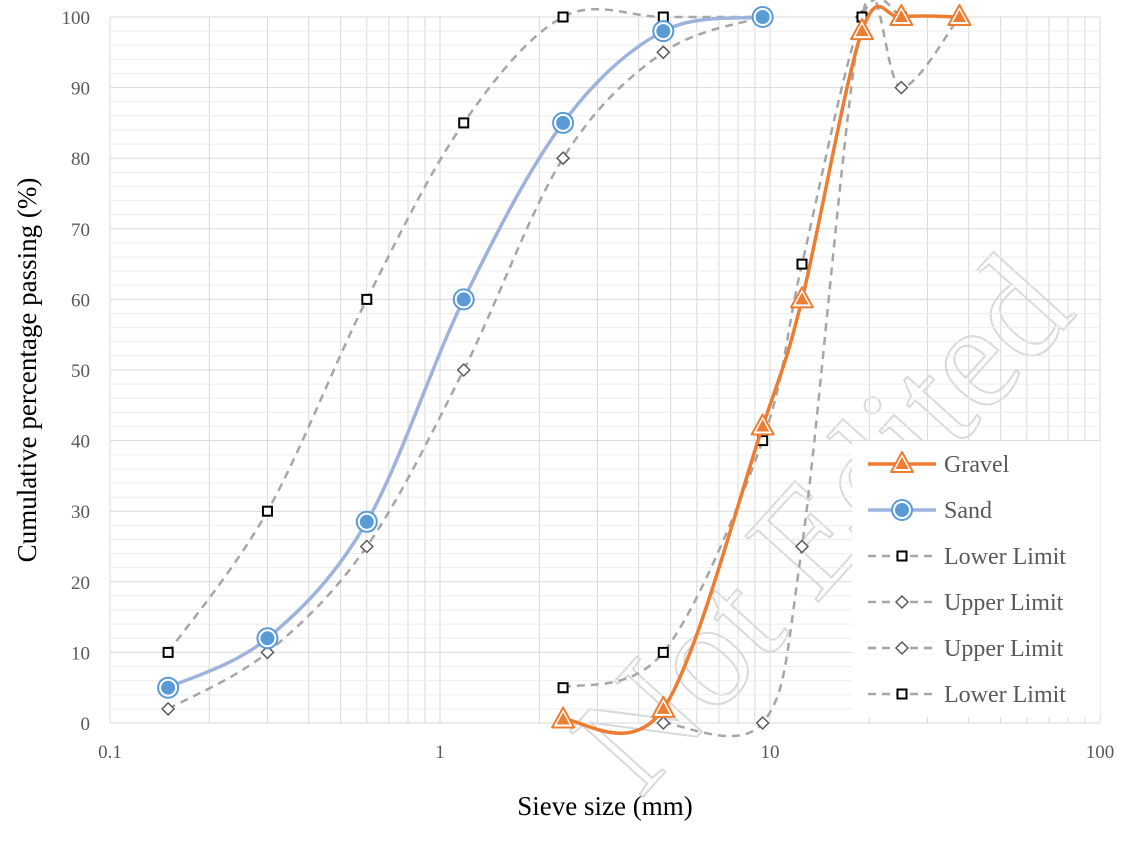 The height and width of the screenshot is (852, 1133). What do you see at coordinates (80, 230) in the screenshot?
I see `y-tick-label: 70` at bounding box center [80, 230].